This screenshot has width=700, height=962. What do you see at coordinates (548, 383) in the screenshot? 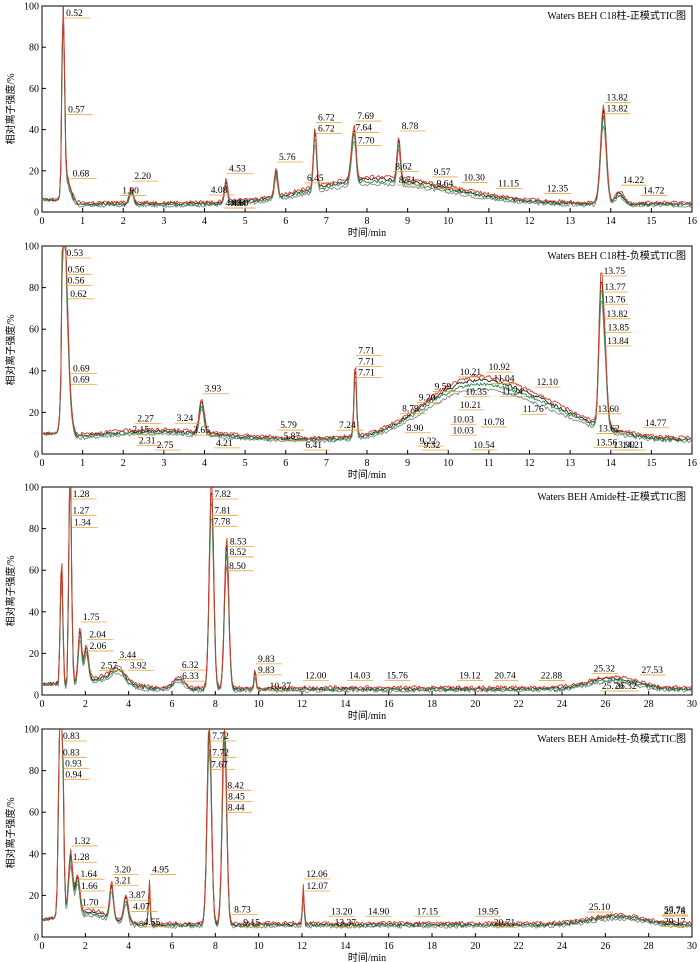
I see `peak-label: 12.10` at bounding box center [548, 383].